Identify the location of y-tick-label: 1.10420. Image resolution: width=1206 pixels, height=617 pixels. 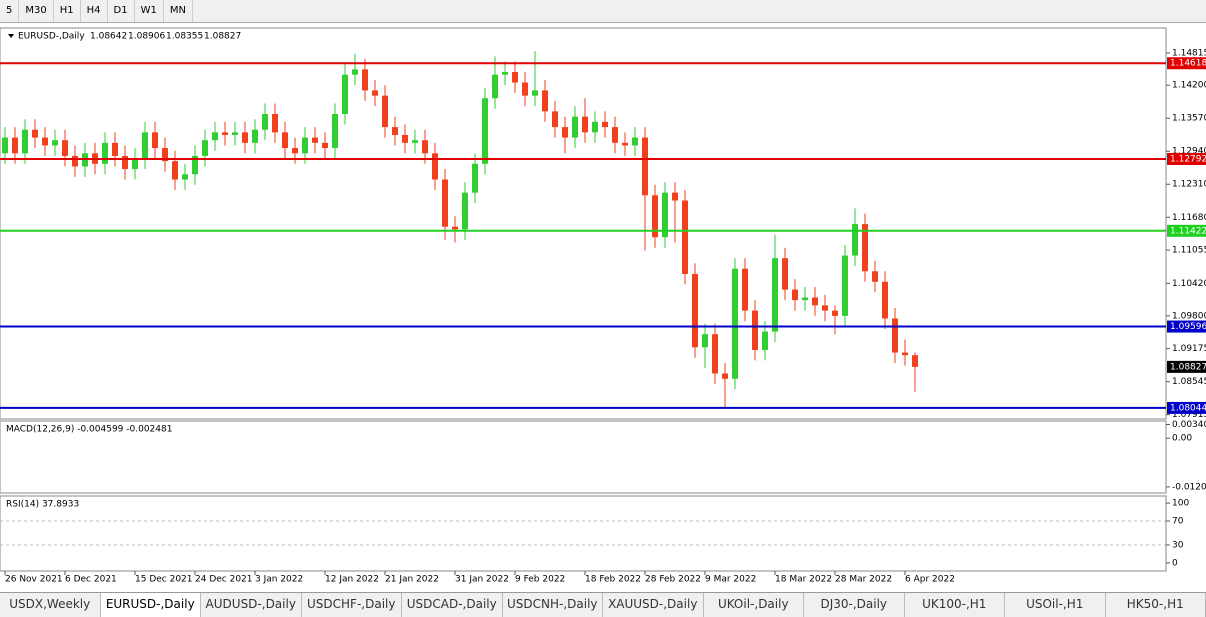
(1189, 284).